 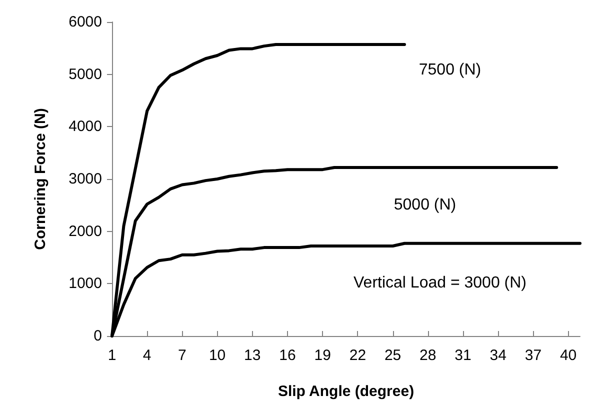 I want to click on x-axis-title: Slip Angle (degree), so click(x=346, y=391).